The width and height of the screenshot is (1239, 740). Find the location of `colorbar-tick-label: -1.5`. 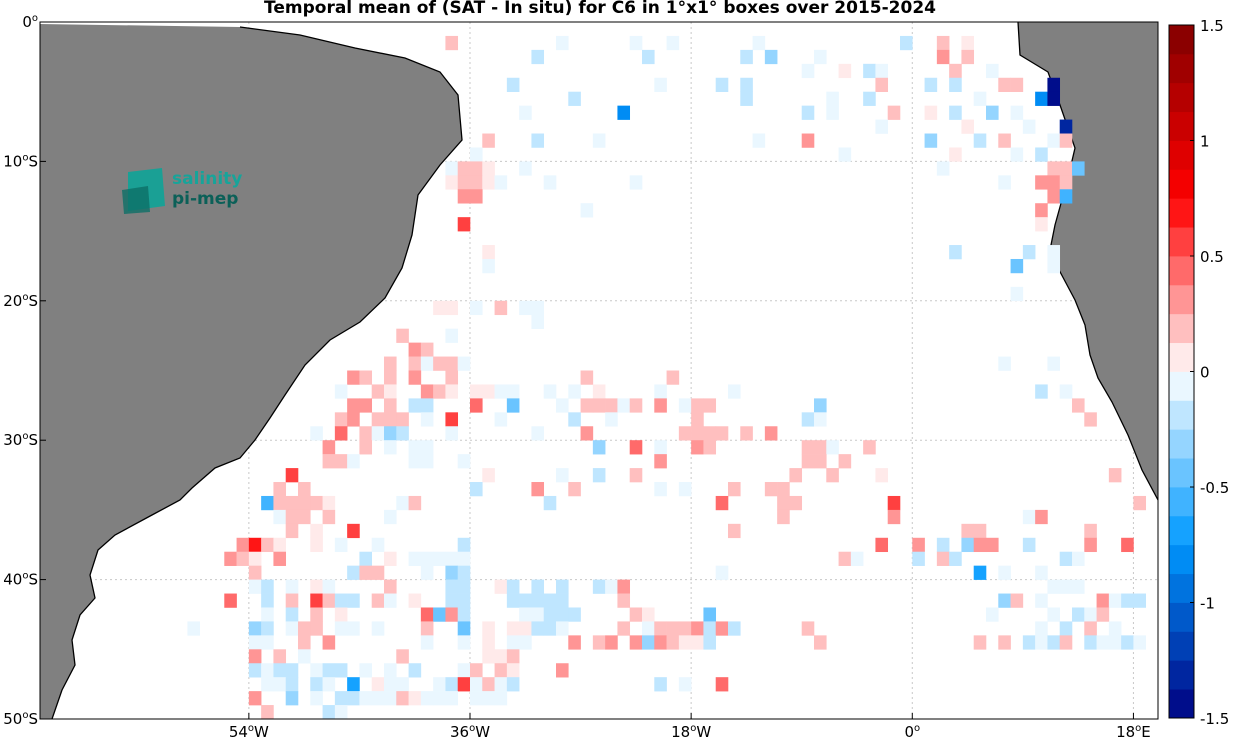

colorbar-tick-label: -1.5 is located at coordinates (1214, 719).